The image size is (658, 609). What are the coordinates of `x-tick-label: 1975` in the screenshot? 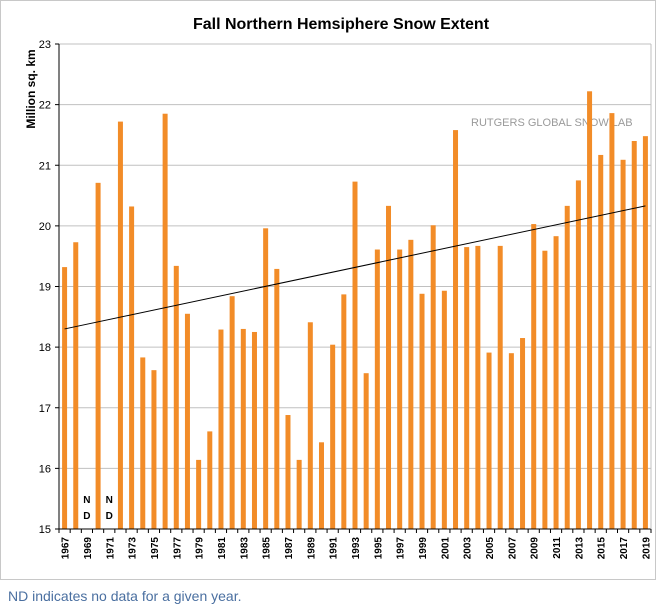 It's located at (155, 548).